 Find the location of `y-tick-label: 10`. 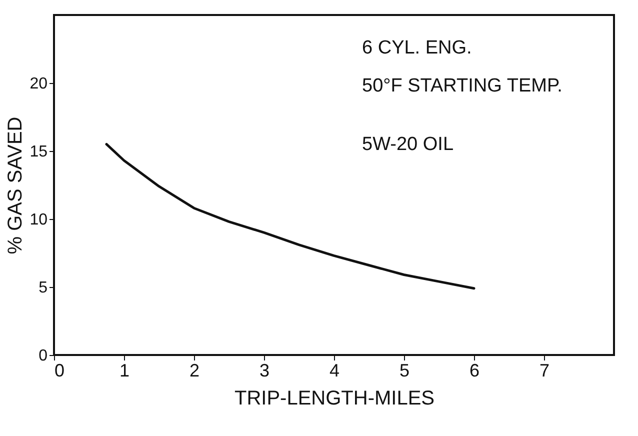

y-tick-label: 10 is located at coordinates (39, 220).